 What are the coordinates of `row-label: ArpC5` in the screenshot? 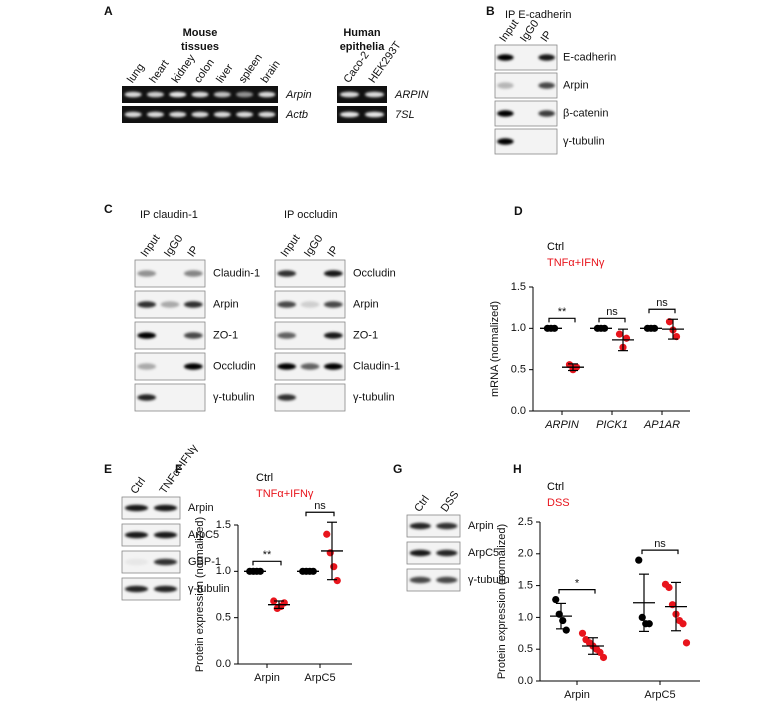 It's located at (483, 553).